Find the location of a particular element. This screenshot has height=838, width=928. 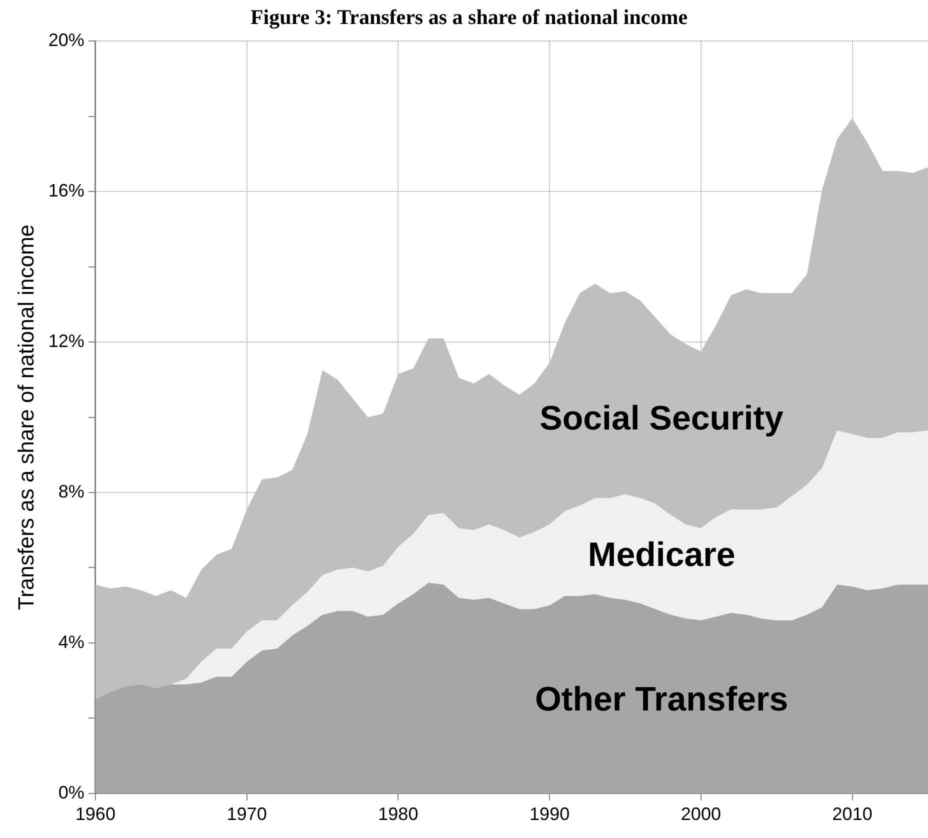

y-axis-title: Transfers as a share of national income is located at coordinates (25, 417).